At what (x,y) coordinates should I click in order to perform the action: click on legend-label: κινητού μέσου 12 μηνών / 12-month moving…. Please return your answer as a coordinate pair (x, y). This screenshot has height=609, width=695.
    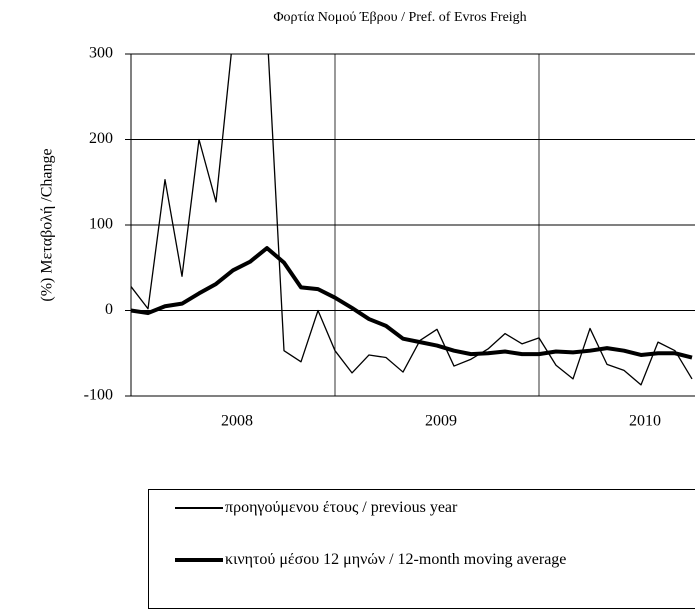
    Looking at the image, I should click on (396, 559).